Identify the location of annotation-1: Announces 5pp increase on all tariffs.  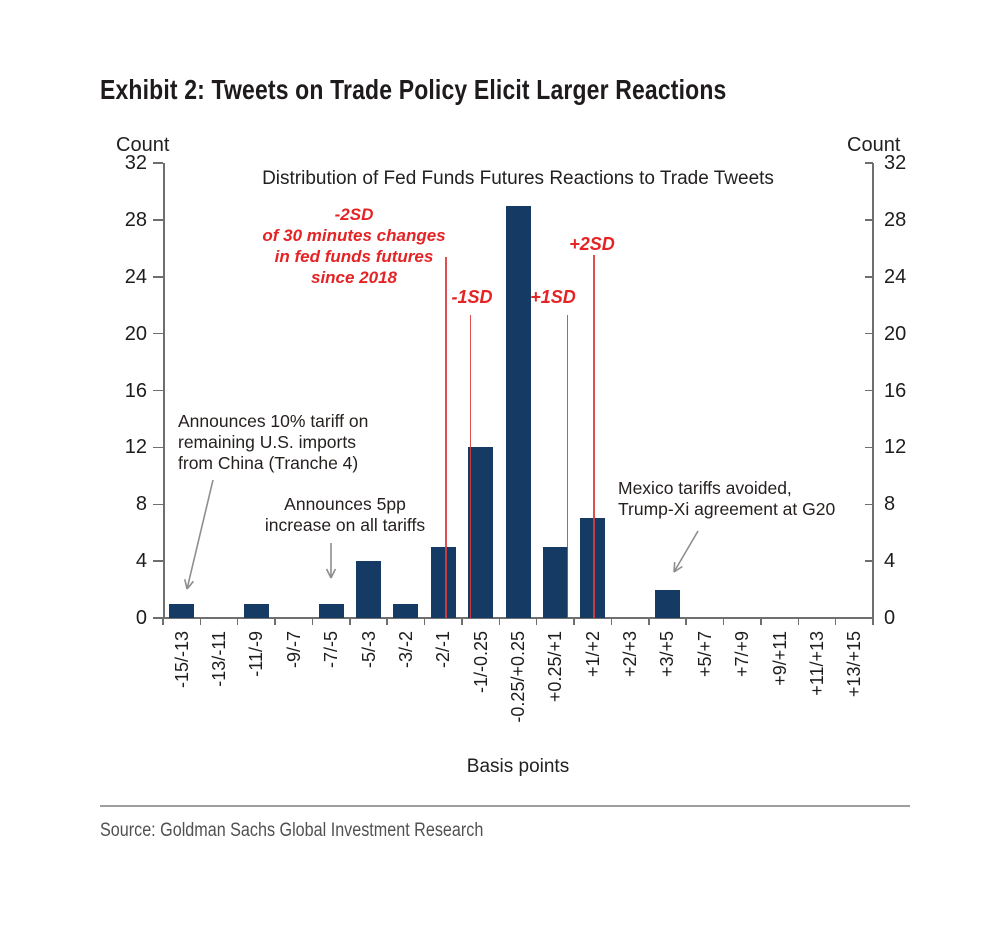
(345, 515).